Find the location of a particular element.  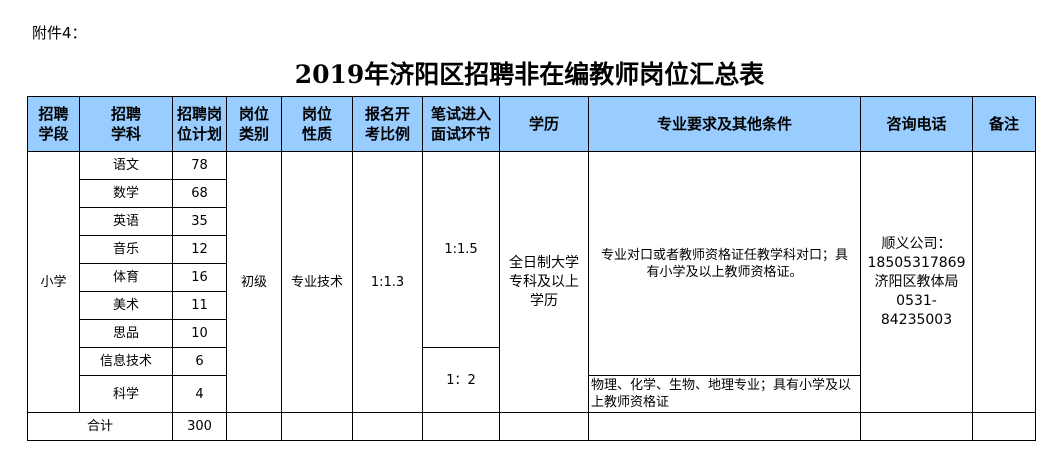

total-label: 合计 is located at coordinates (100, 426).